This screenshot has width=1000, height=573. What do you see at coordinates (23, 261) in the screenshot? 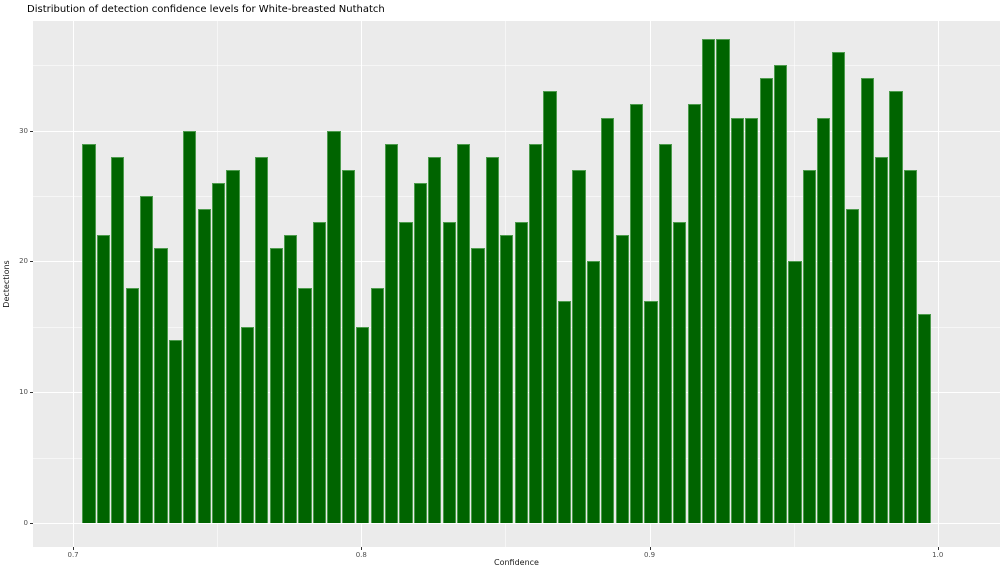
I see `y-tick-label: 20` at bounding box center [23, 261].